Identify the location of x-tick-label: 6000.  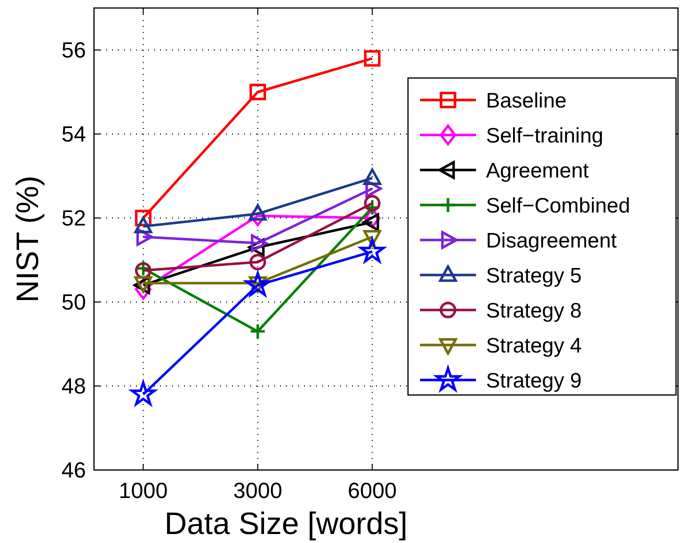
(372, 490).